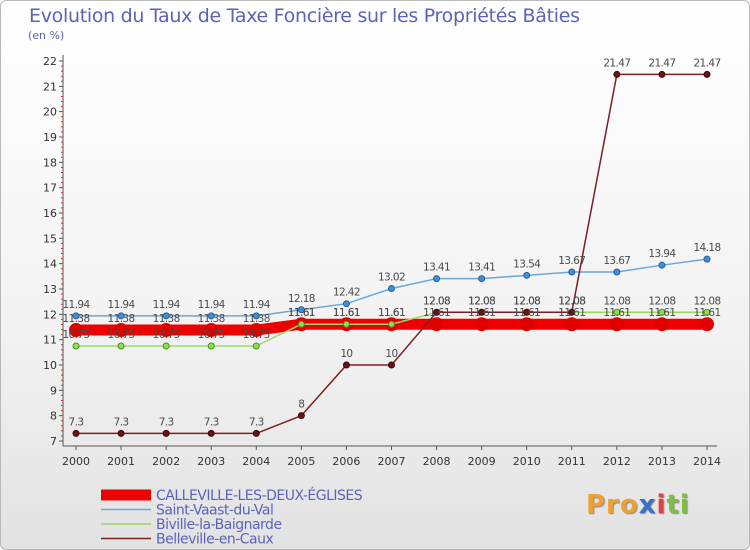 The image size is (750, 550). Describe the element at coordinates (612, 505) in the screenshot. I see `logo-part-pro: Pro` at that location.